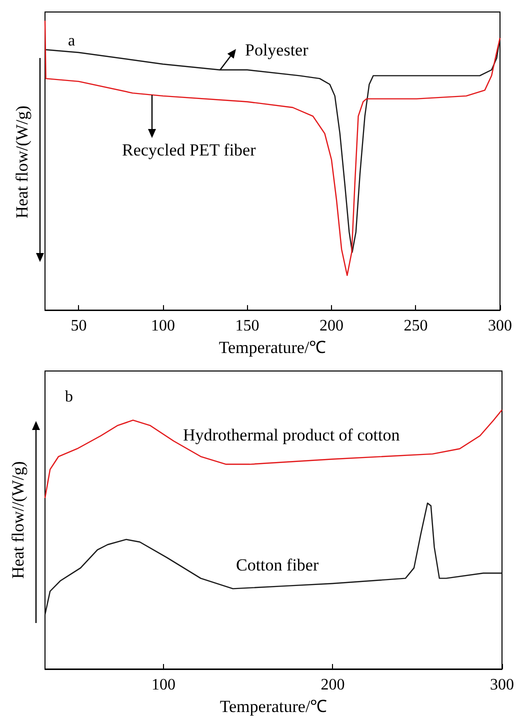 Image resolution: width=518 pixels, height=722 pixels. What do you see at coordinates (247, 326) in the screenshot?
I see `x-tick-label: 150` at bounding box center [247, 326].